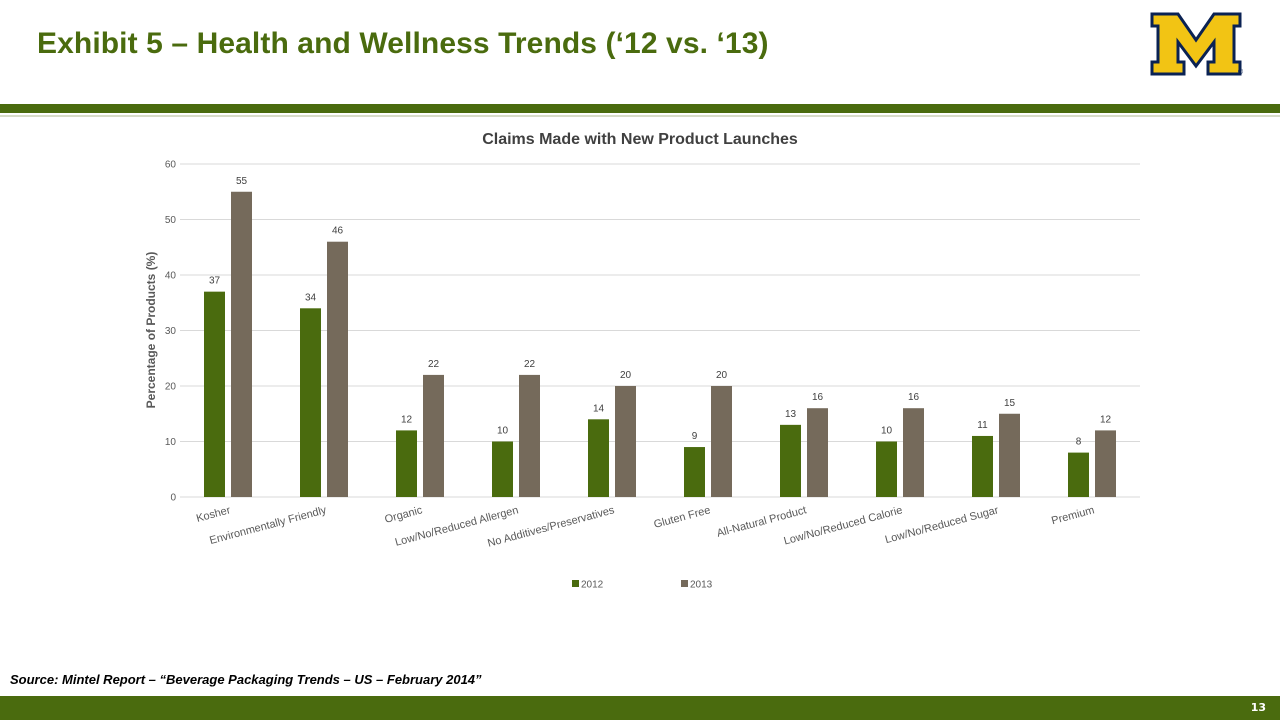 Image resolution: width=1280 pixels, height=720 pixels. I want to click on title-divider-shadow, so click(640, 116).